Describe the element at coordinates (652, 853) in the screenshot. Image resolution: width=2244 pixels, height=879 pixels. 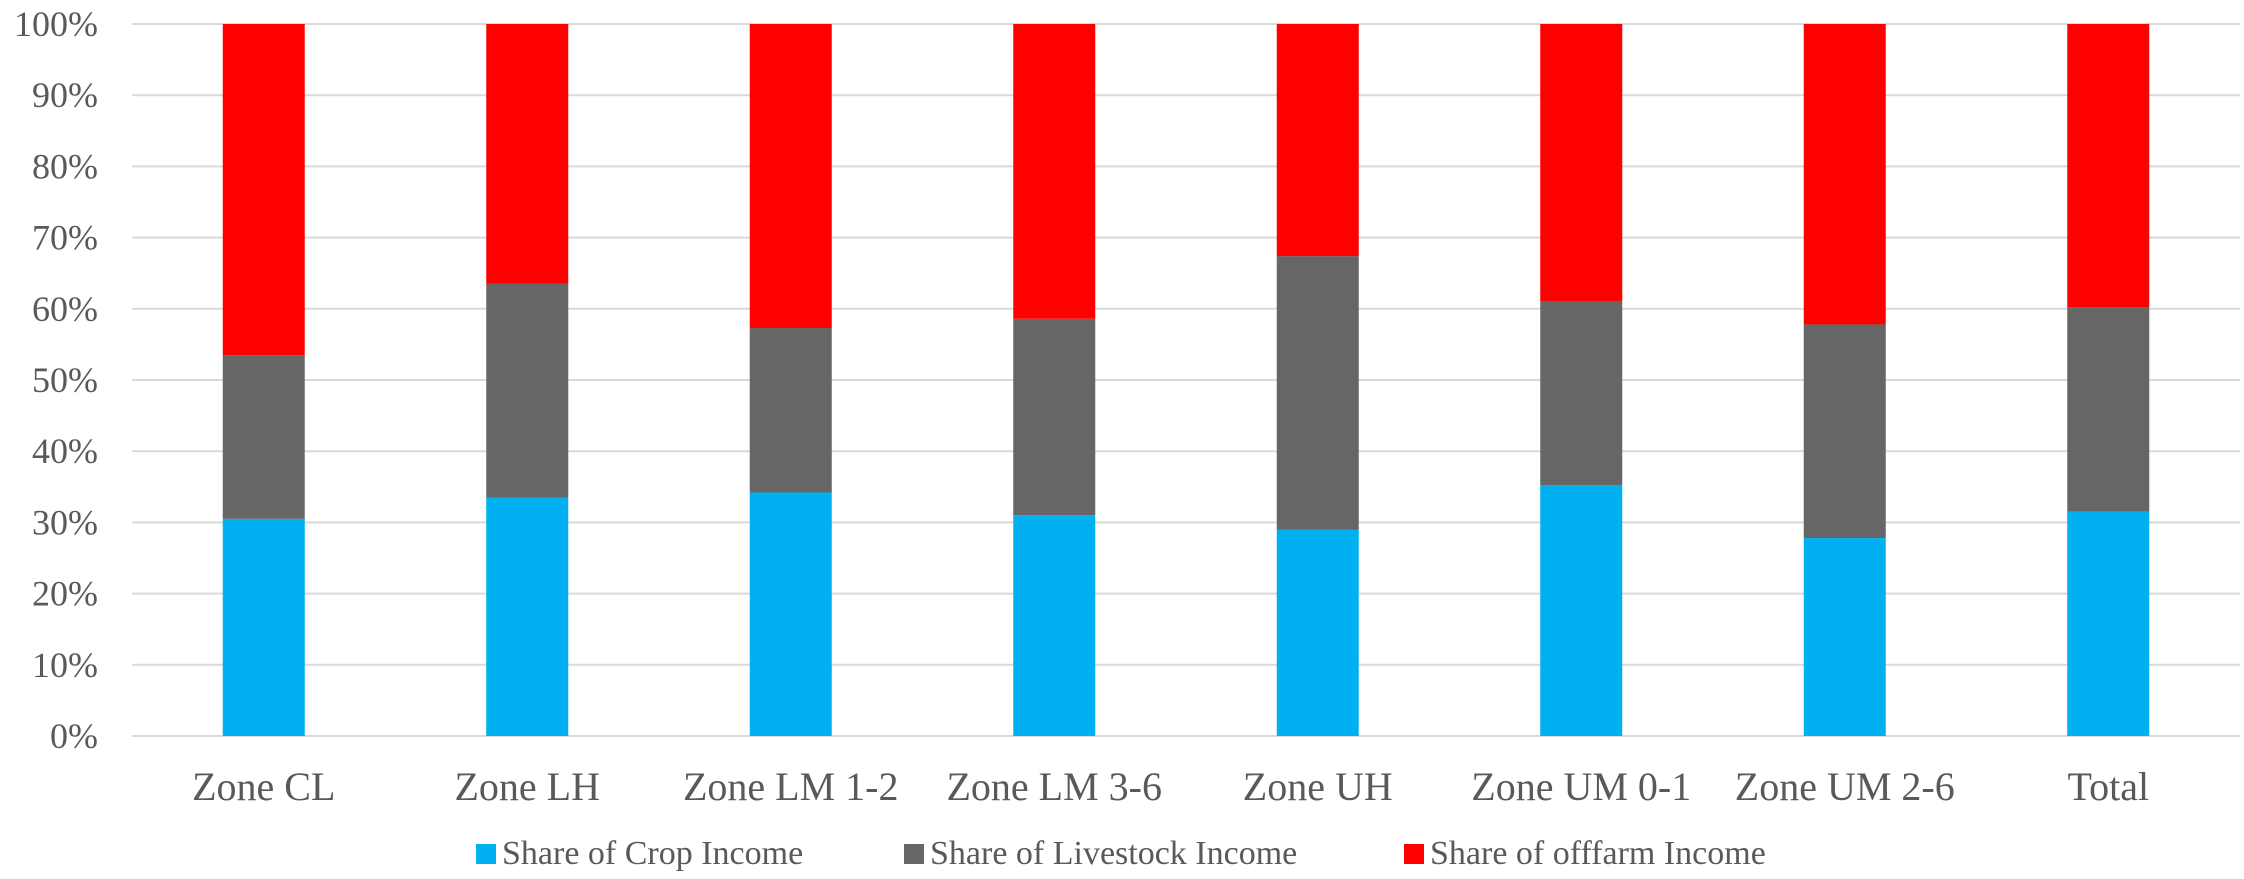
I see `legend-label: Share of Crop Income` at that location.